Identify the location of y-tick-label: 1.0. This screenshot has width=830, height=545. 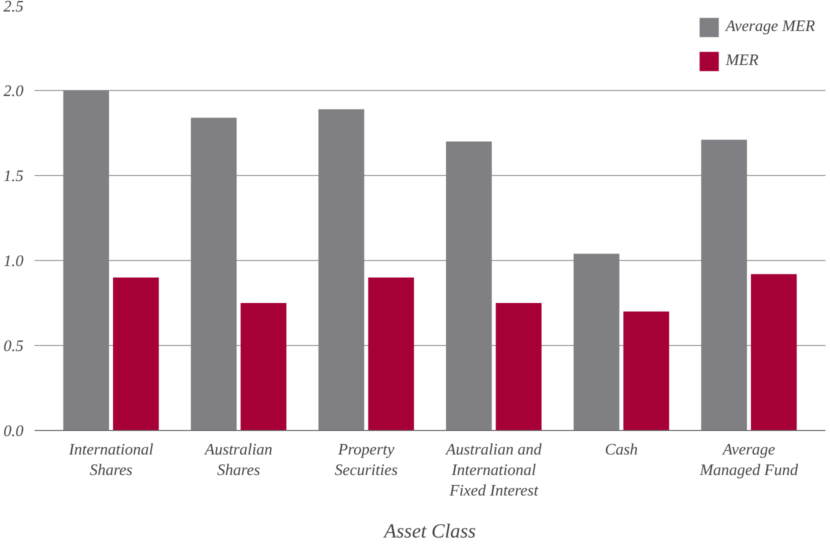
(14, 261).